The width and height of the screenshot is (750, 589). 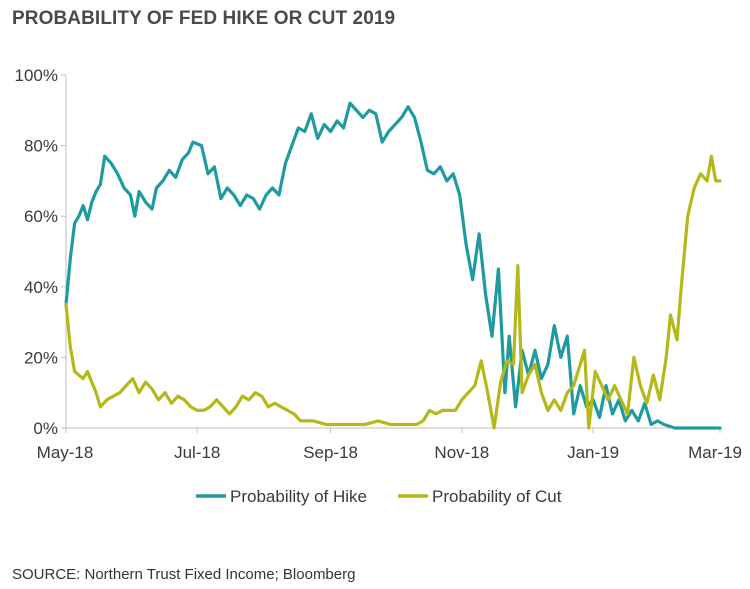 I want to click on x-tick-label: Nov-18, so click(x=461, y=452).